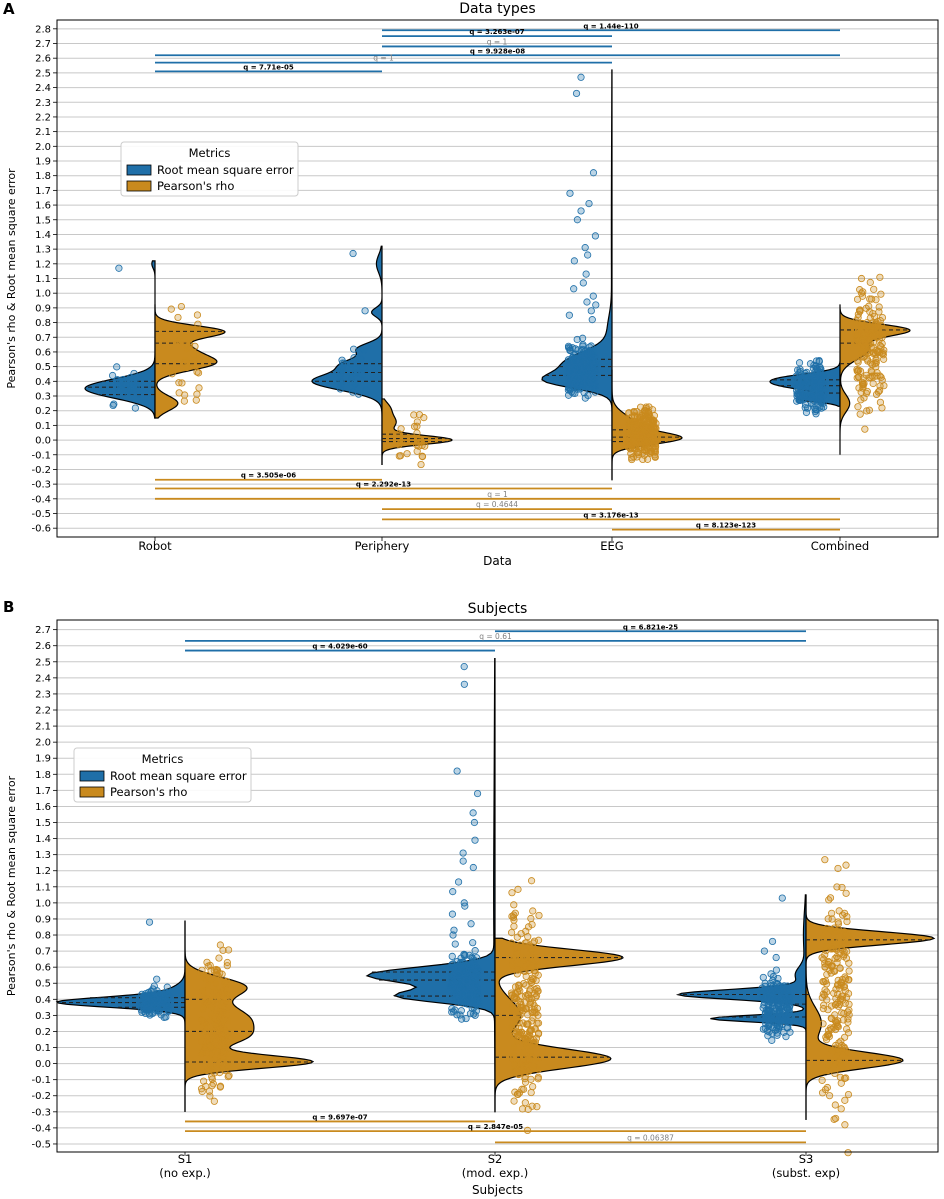 This screenshot has width=944, height=1199. What do you see at coordinates (92, 792) in the screenshot?
I see `legend-swatch-rho` at bounding box center [92, 792].